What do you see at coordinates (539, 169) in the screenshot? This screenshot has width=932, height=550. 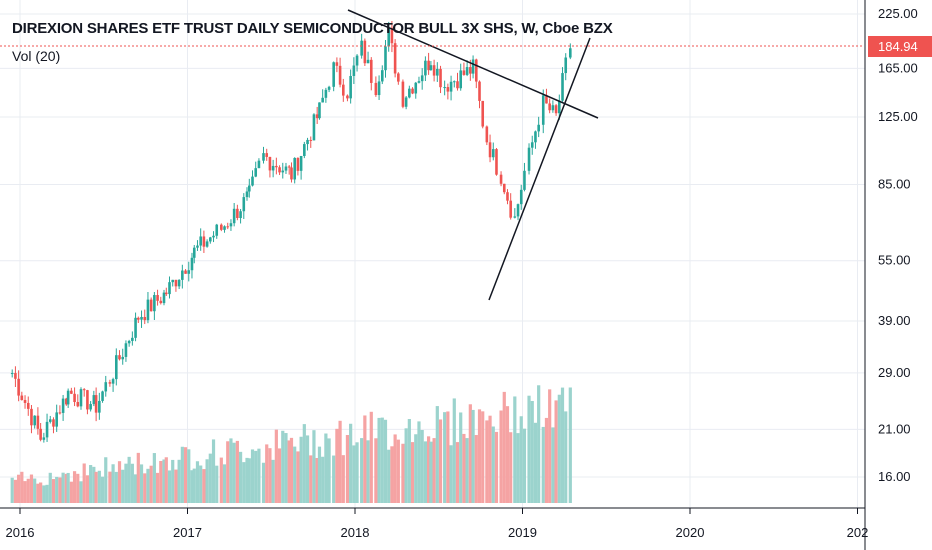 I see `support-trendline` at bounding box center [539, 169].